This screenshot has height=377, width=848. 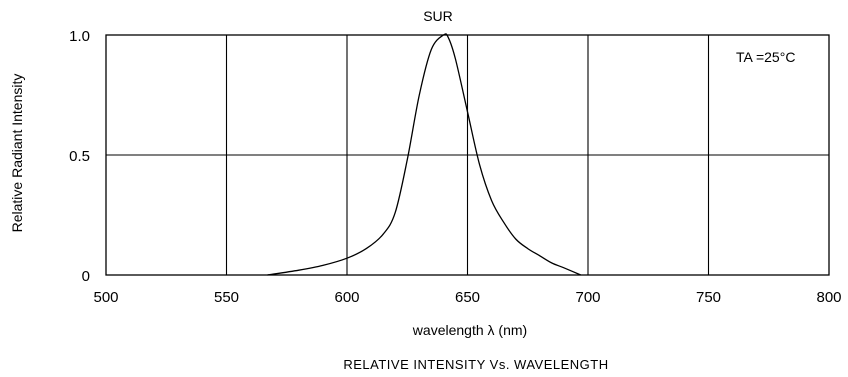 What do you see at coordinates (587, 297) in the screenshot?
I see `x-tick-label: 700` at bounding box center [587, 297].